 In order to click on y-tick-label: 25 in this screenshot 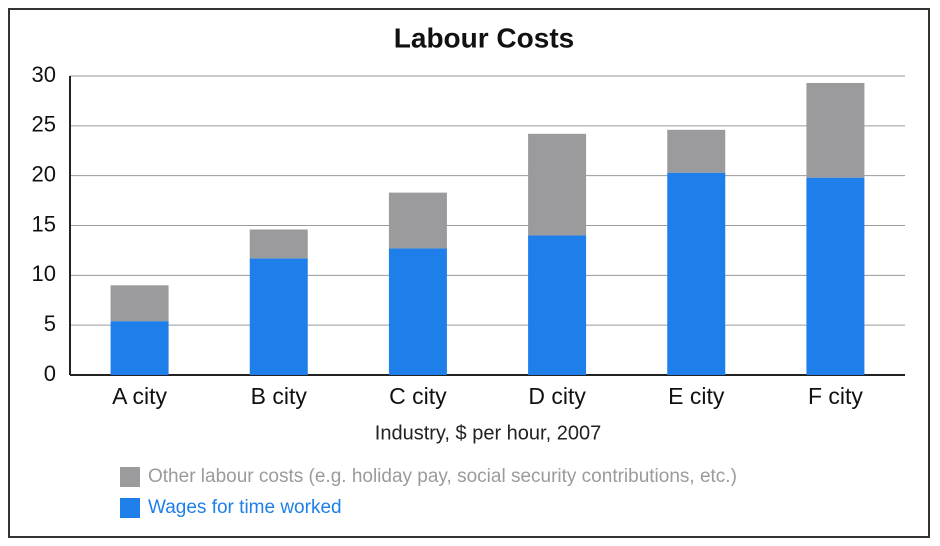, I will do `click(44, 124)`.